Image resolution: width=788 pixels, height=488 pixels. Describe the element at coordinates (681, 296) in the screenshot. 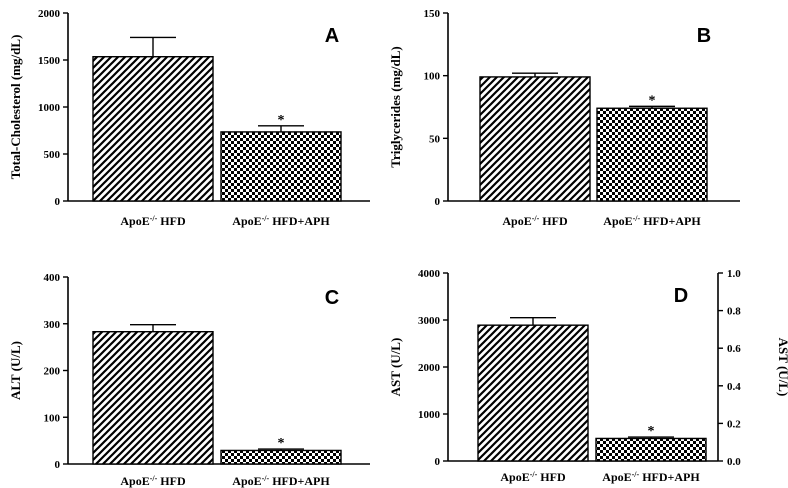

I see `panel-letter: D` at that location.